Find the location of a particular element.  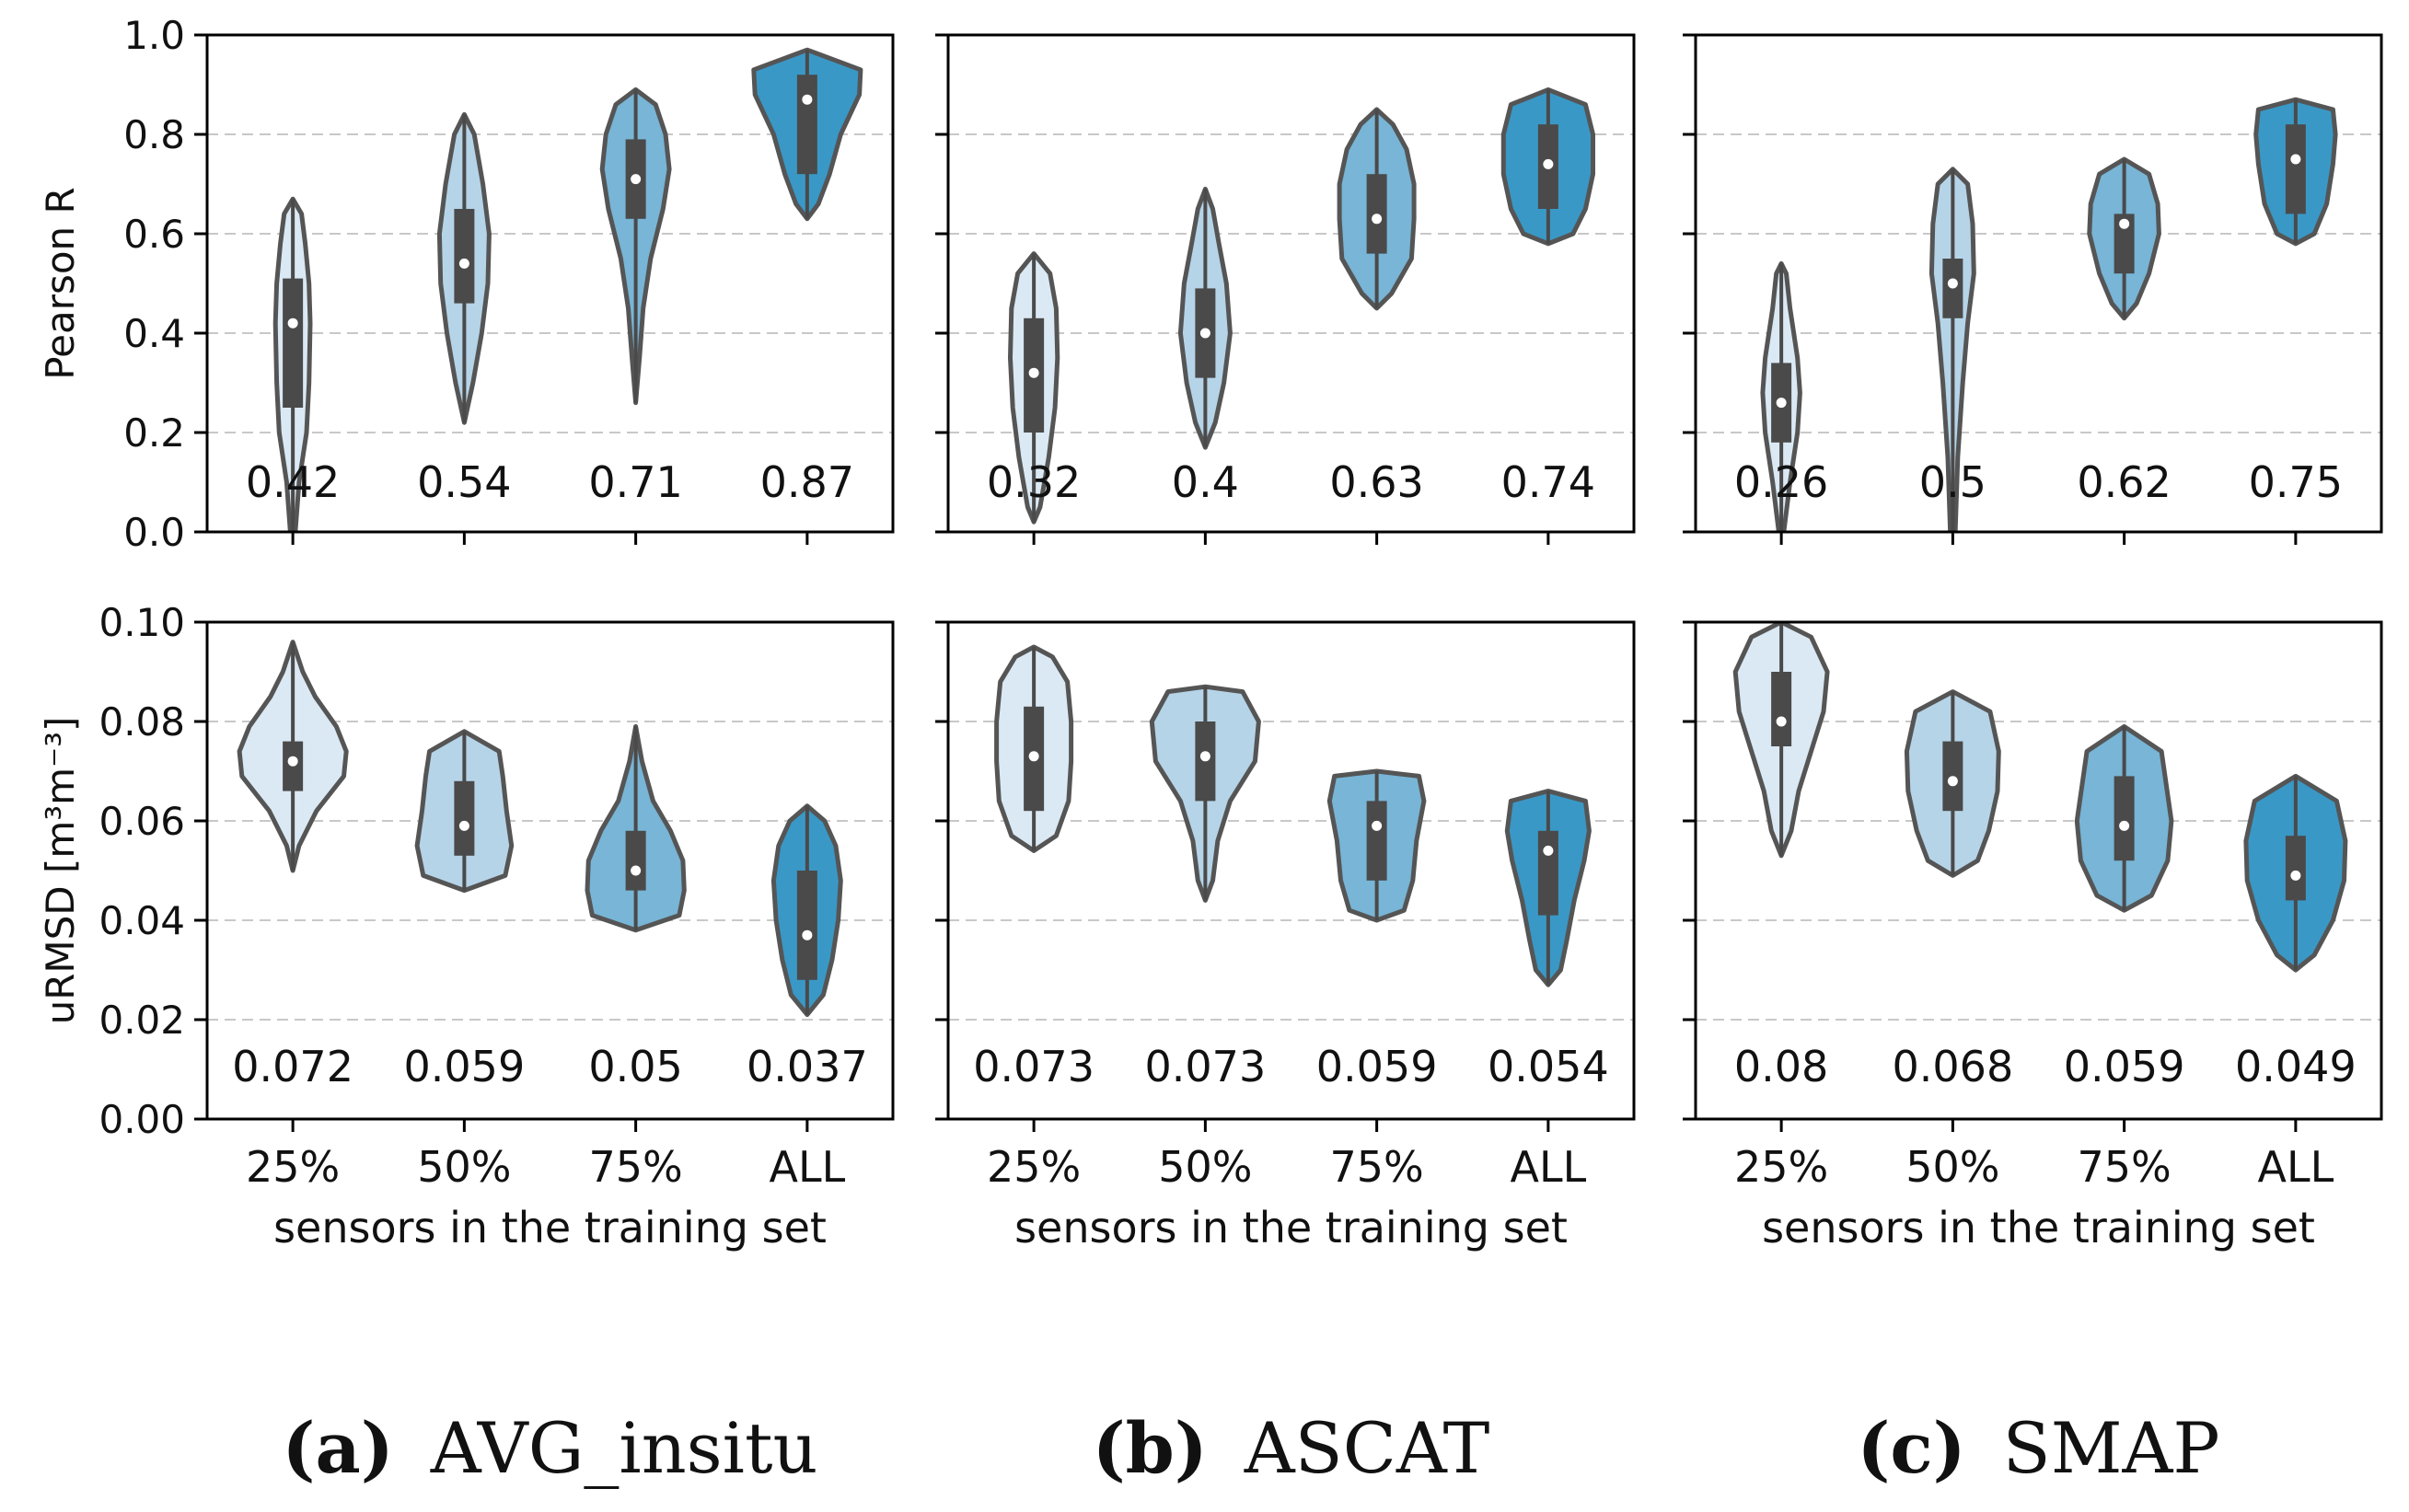

panel-caption-letter: (c) is located at coordinates (1911, 1448).